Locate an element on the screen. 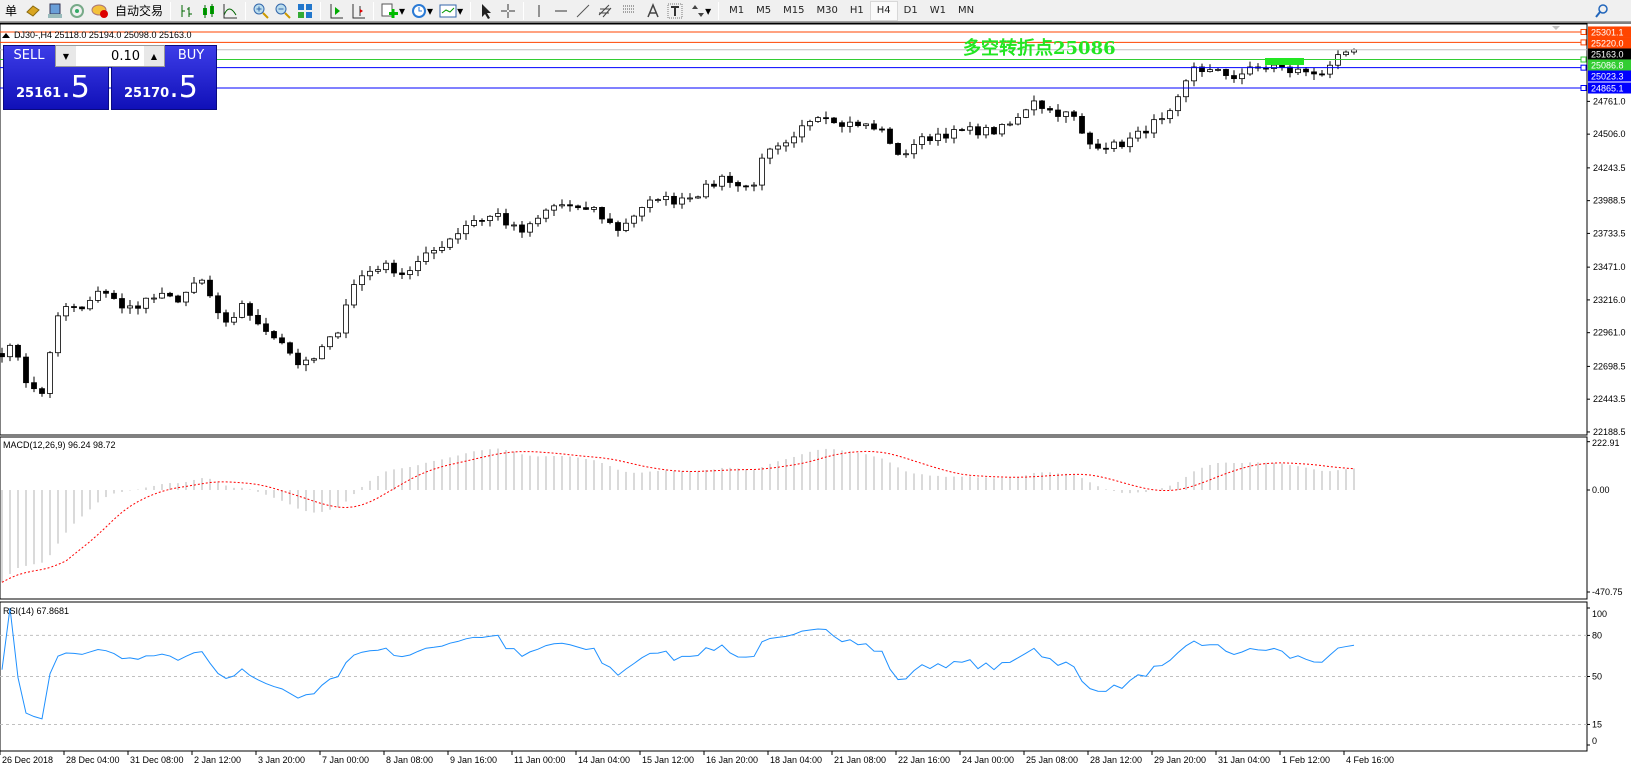 The image size is (1631, 772). menu-fragment: 单 is located at coordinates (10, 11).